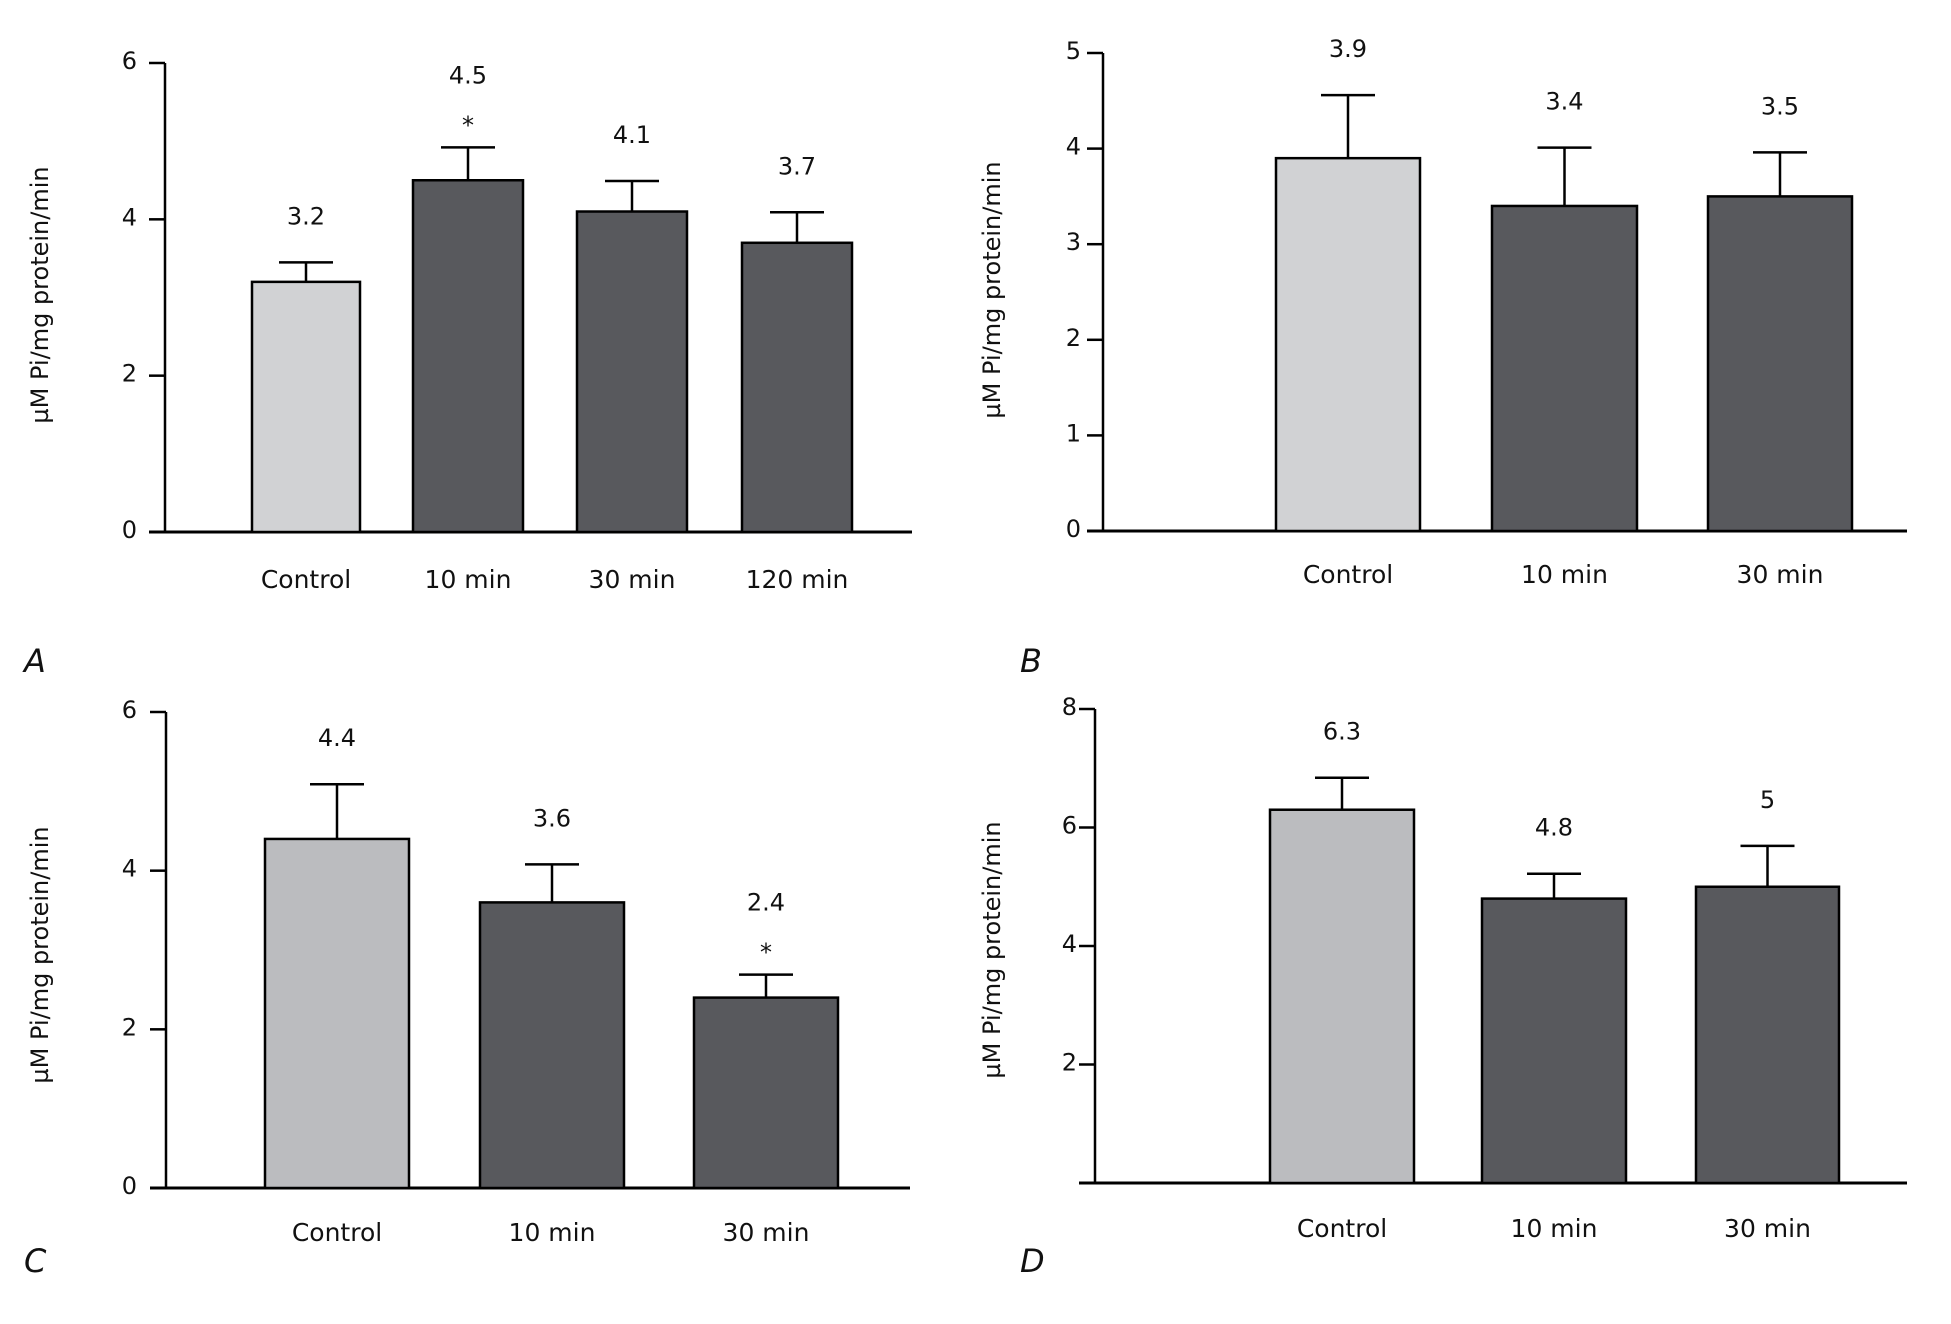 The height and width of the screenshot is (1324, 1951). What do you see at coordinates (337, 738) in the screenshot?
I see `data-label: 4.4` at bounding box center [337, 738].